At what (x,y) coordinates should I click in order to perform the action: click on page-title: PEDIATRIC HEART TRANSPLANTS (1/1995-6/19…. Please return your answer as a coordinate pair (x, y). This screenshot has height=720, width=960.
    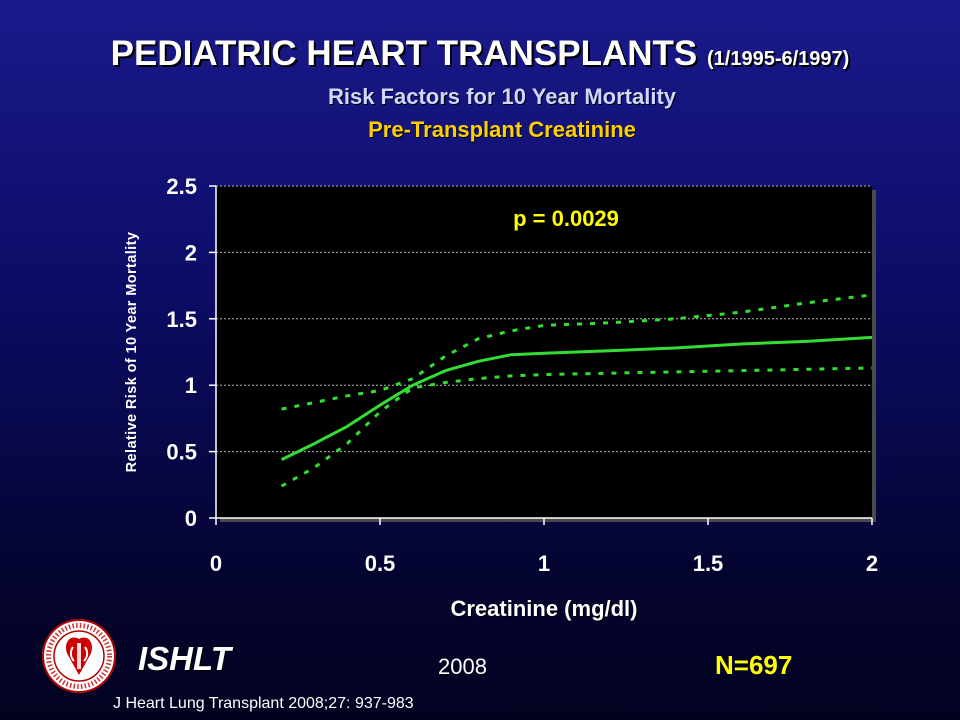
    Looking at the image, I should click on (480, 54).